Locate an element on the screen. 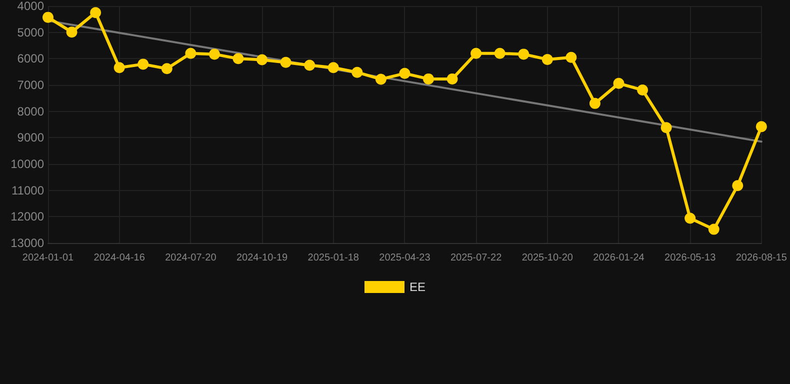  x-tick-label: 2025-04-23 is located at coordinates (405, 258).